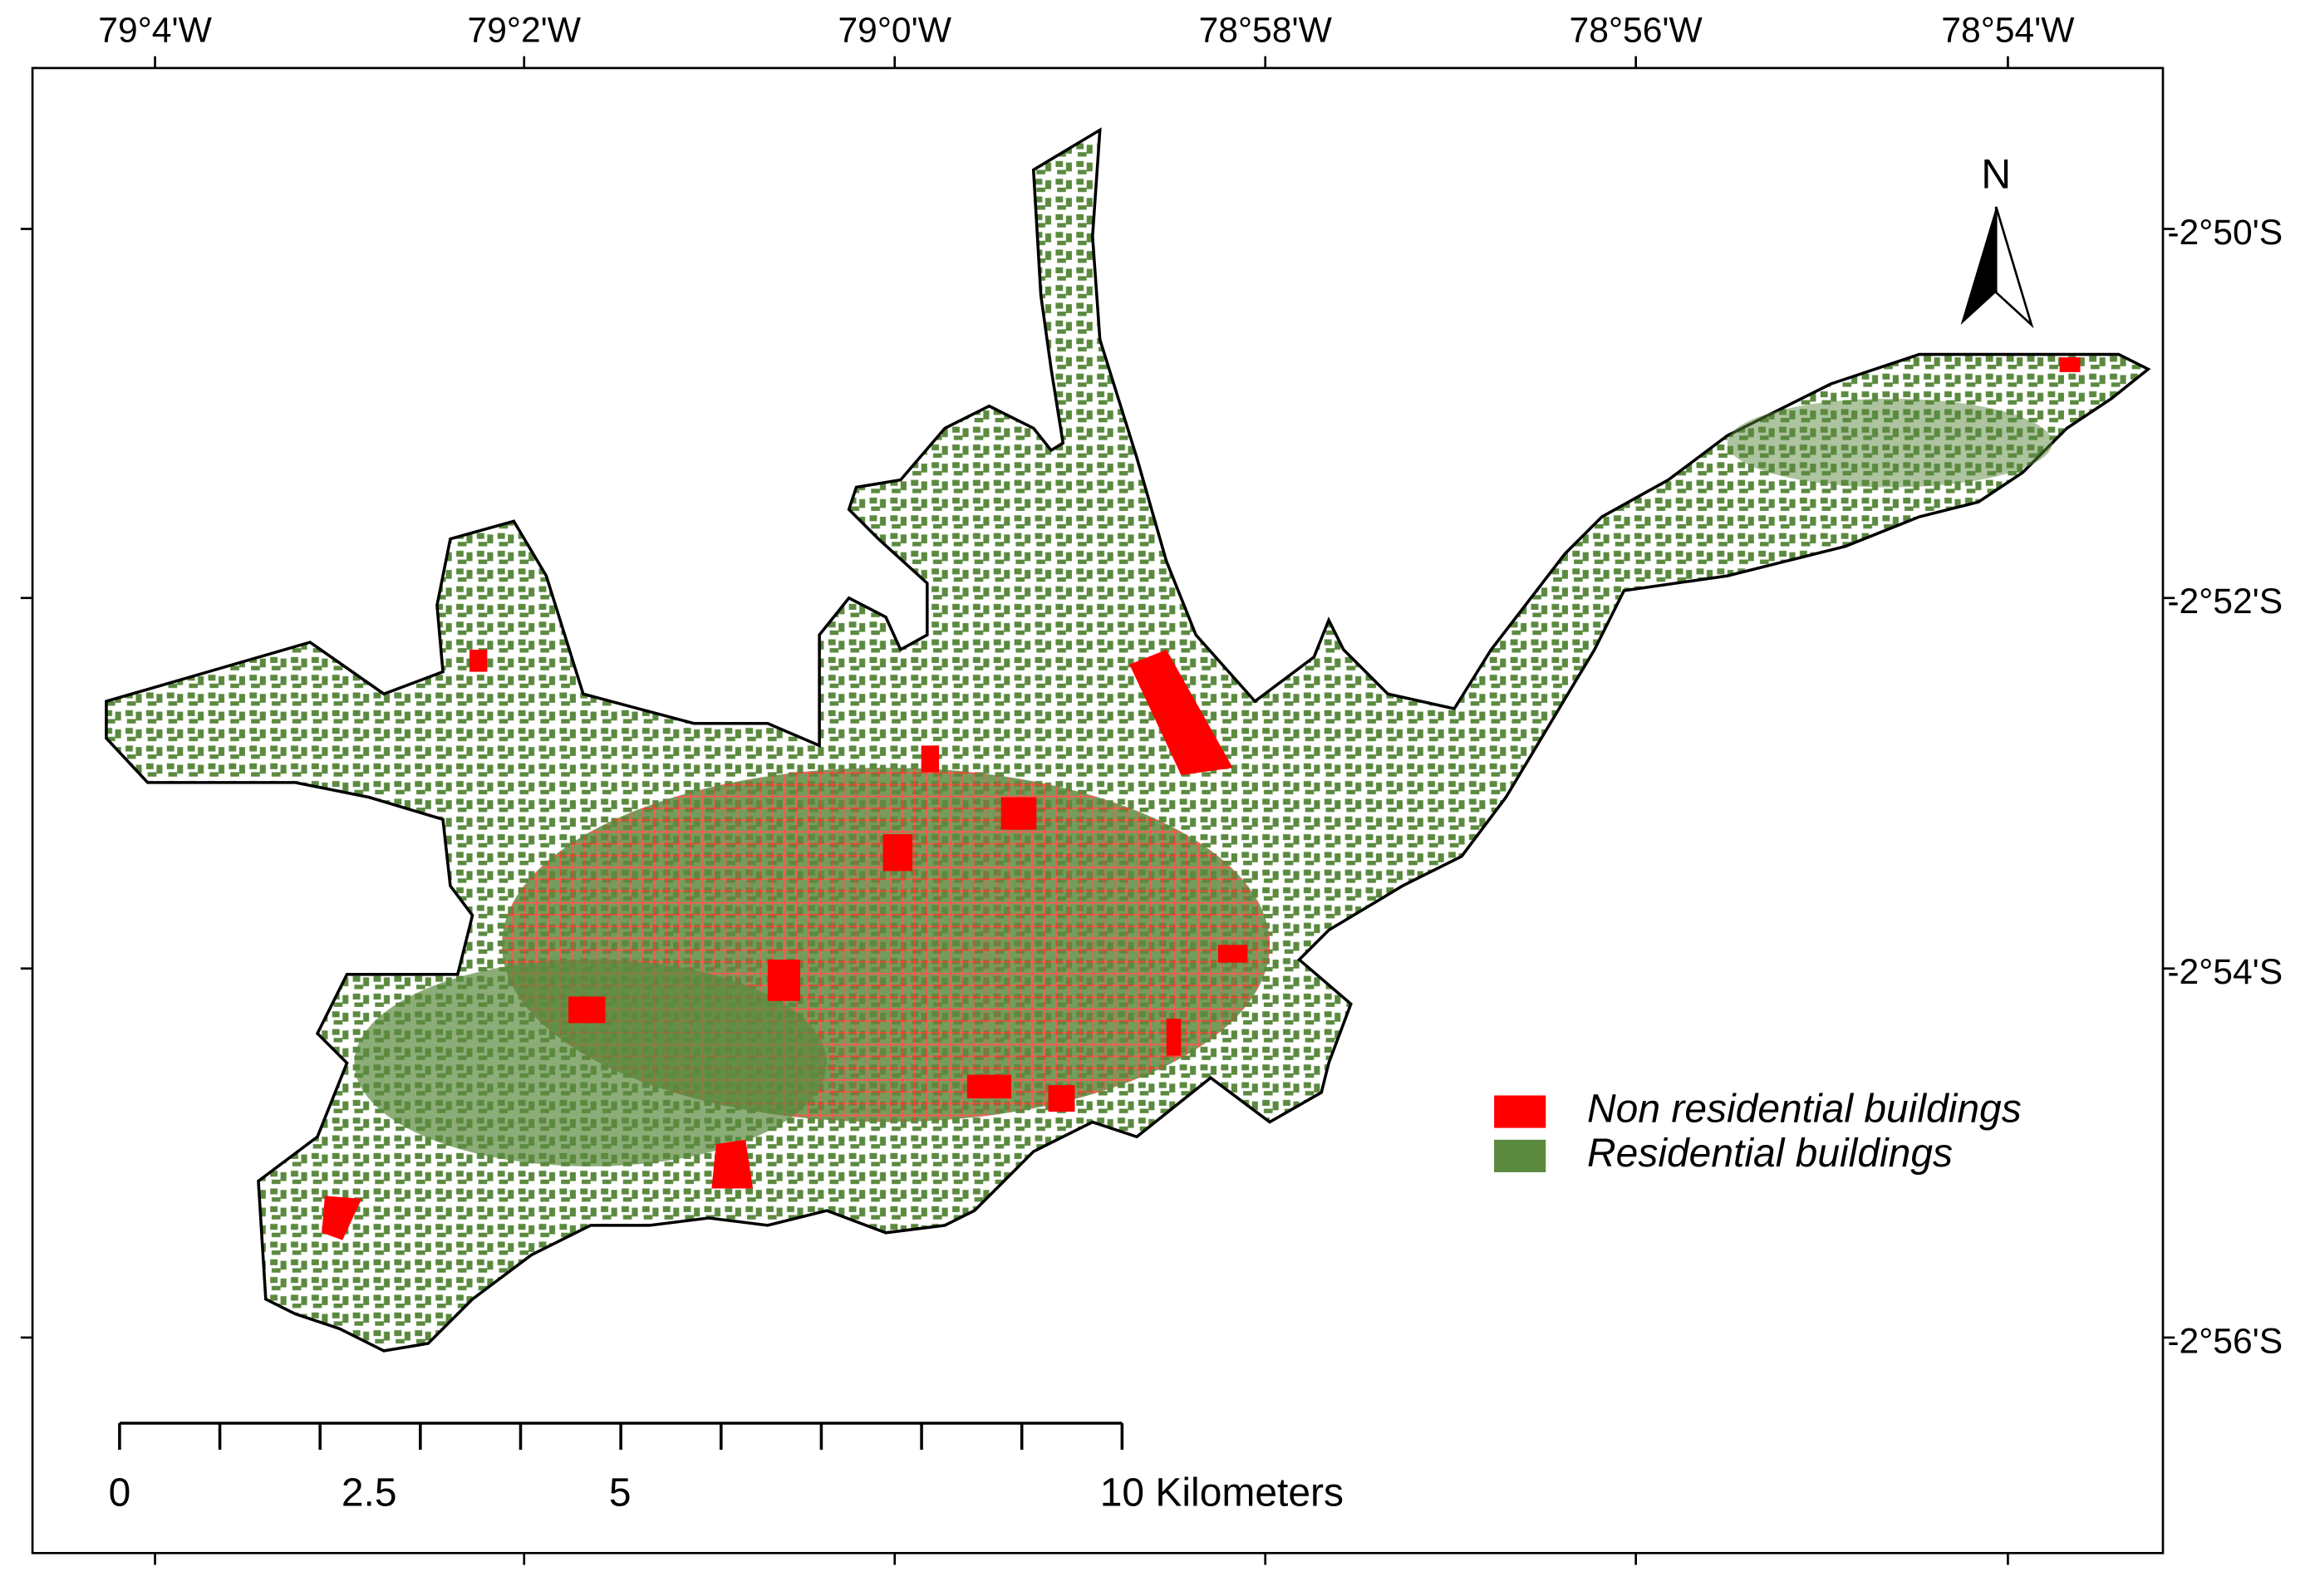 The height and width of the screenshot is (1596, 2315). I want to click on longitude-label: 78°58'W, so click(1266, 31).